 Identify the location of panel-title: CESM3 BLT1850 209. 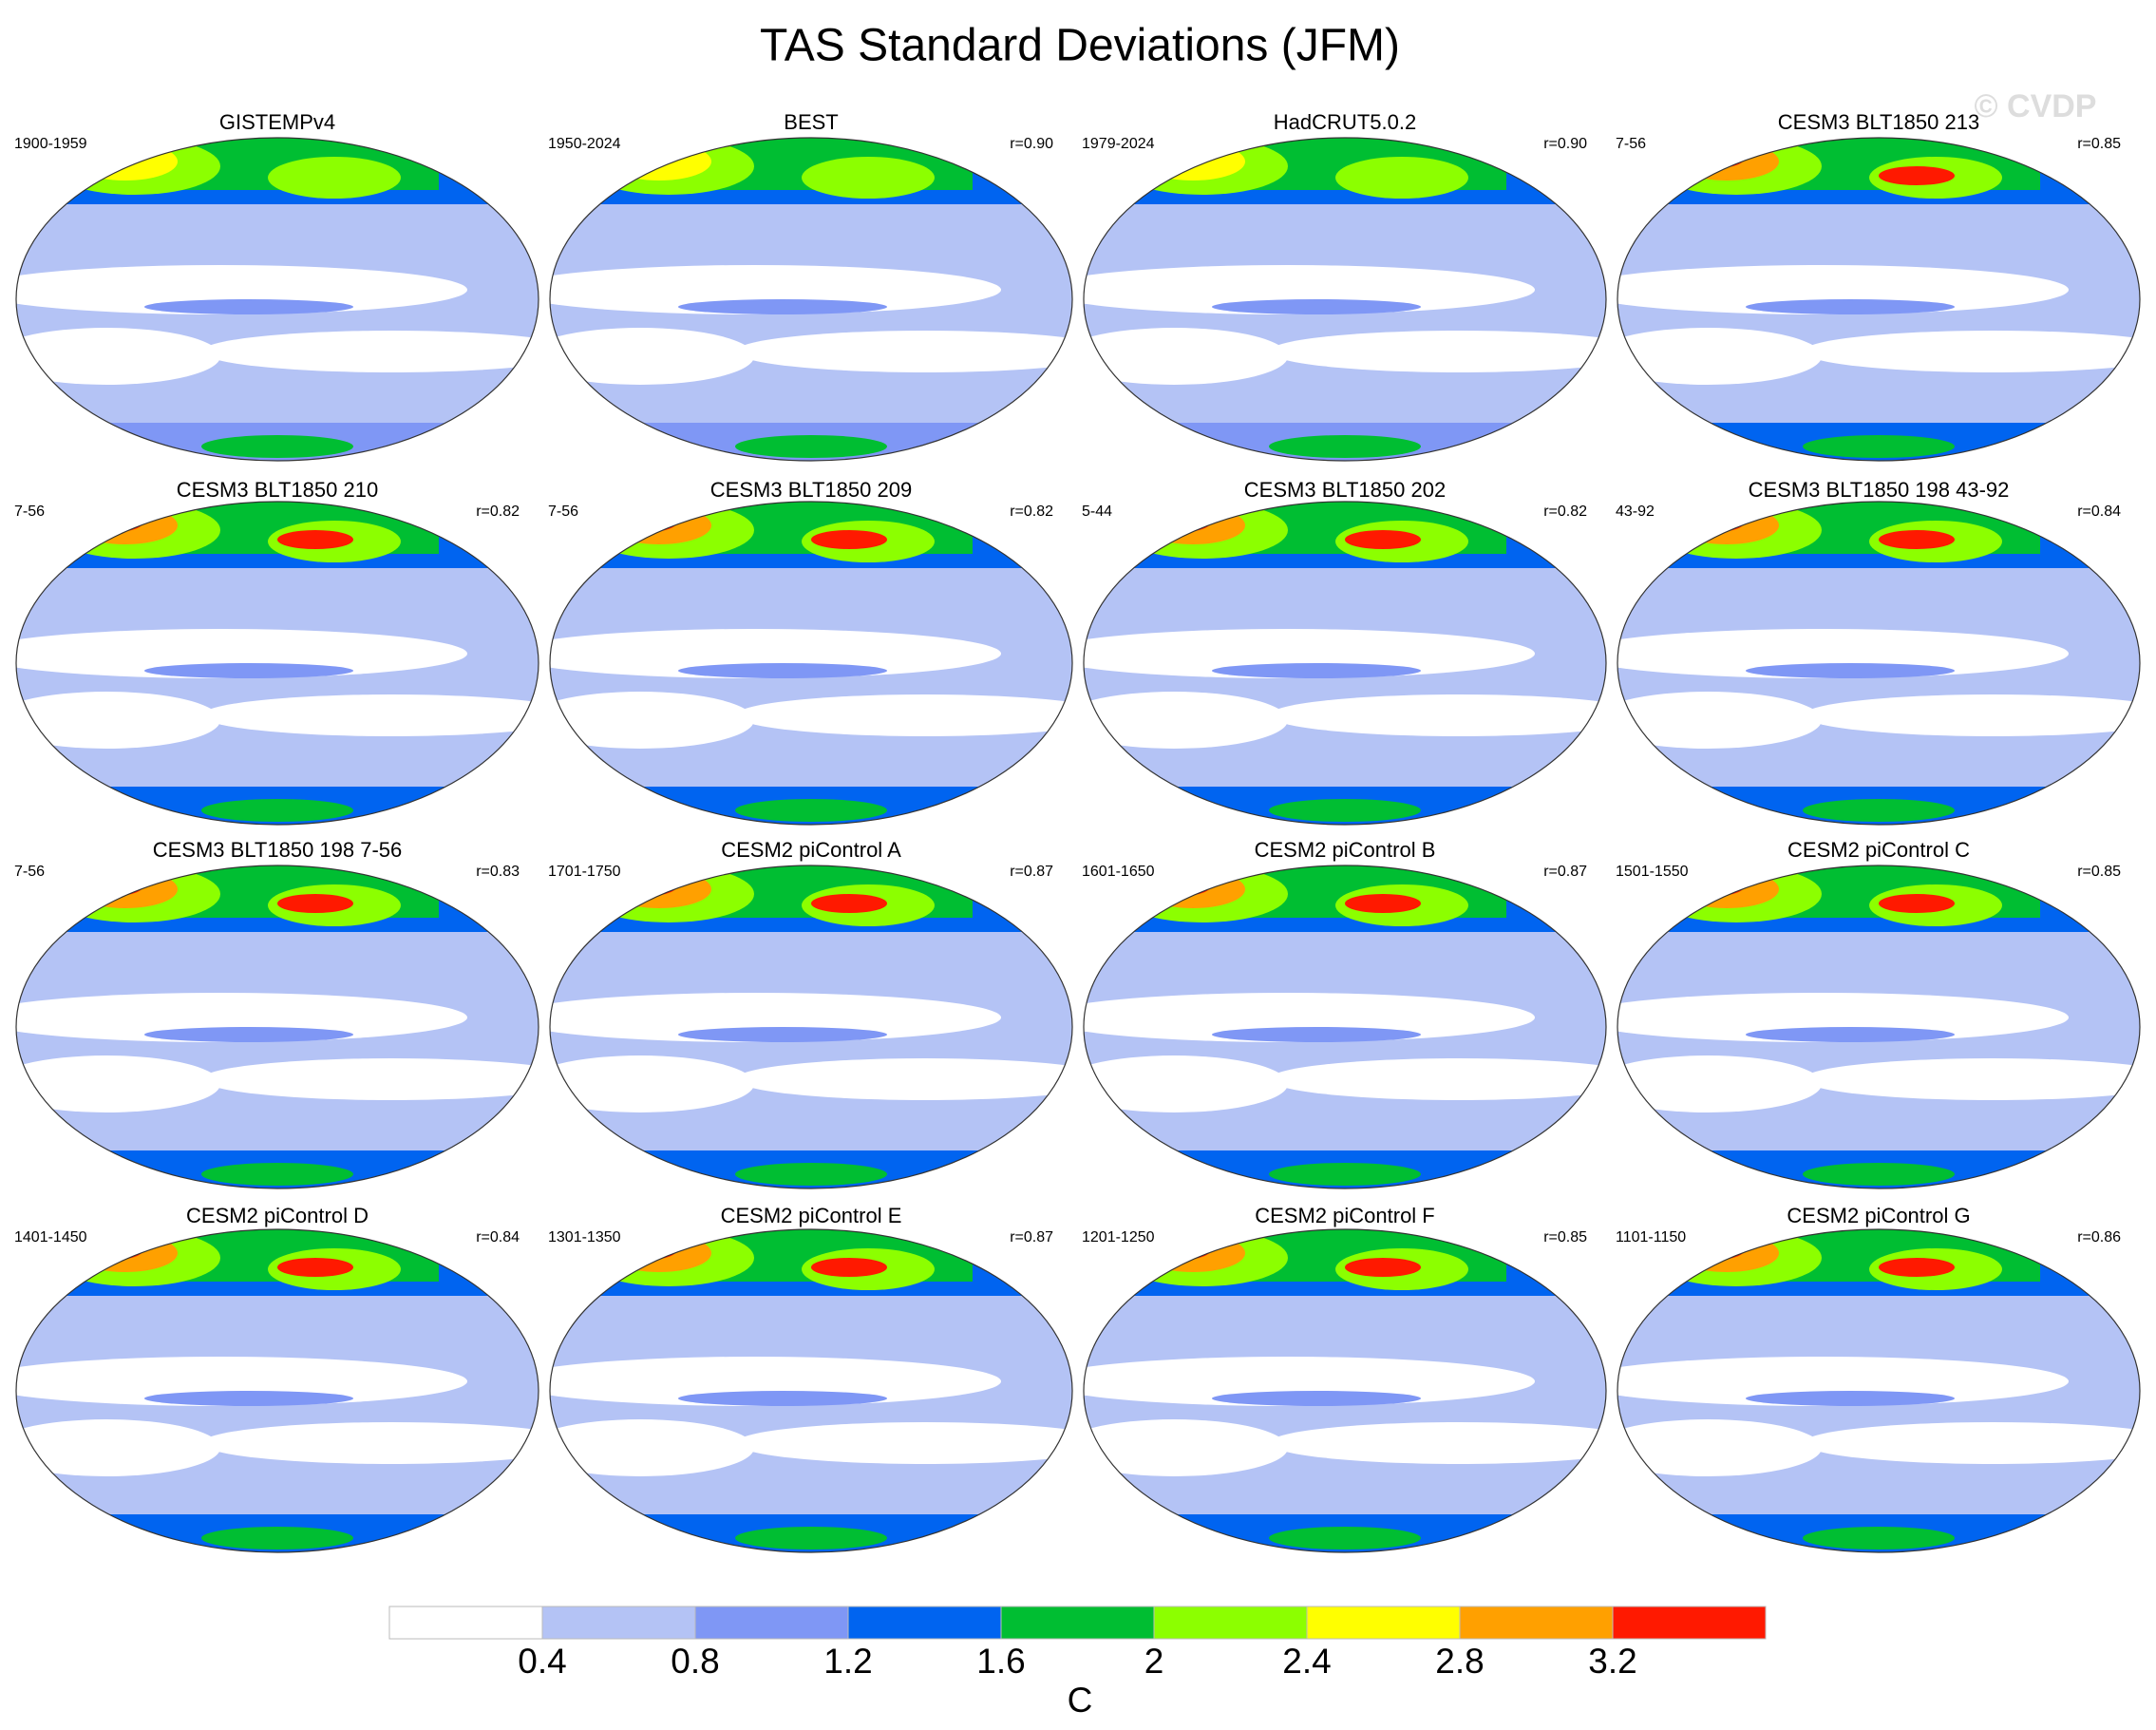
(811, 490).